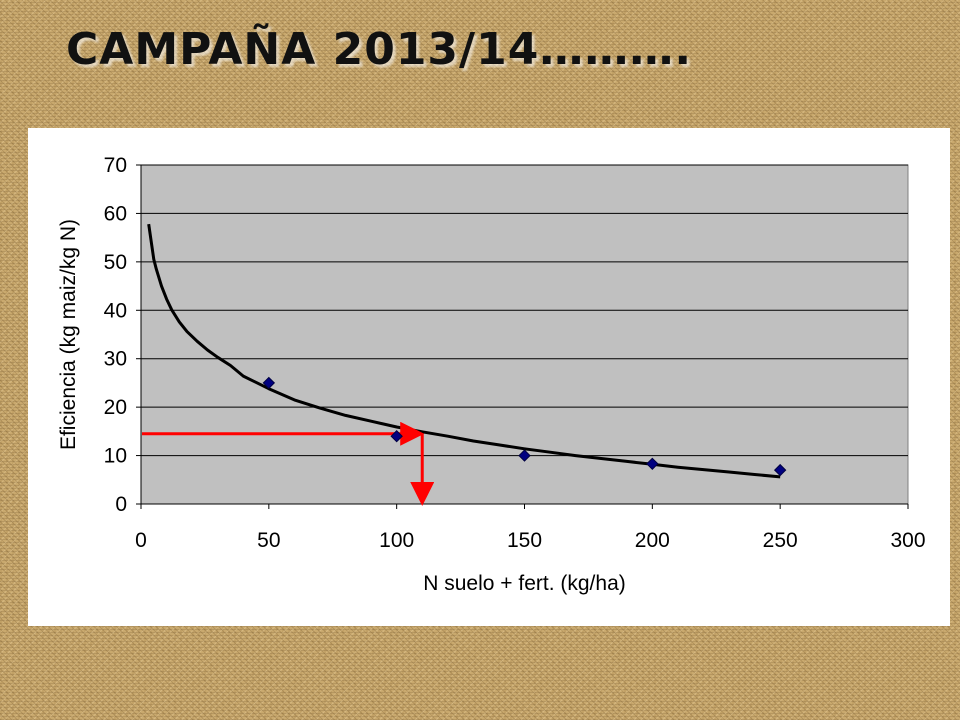  Describe the element at coordinates (121, 504) in the screenshot. I see `y-tick-label: 0` at that location.